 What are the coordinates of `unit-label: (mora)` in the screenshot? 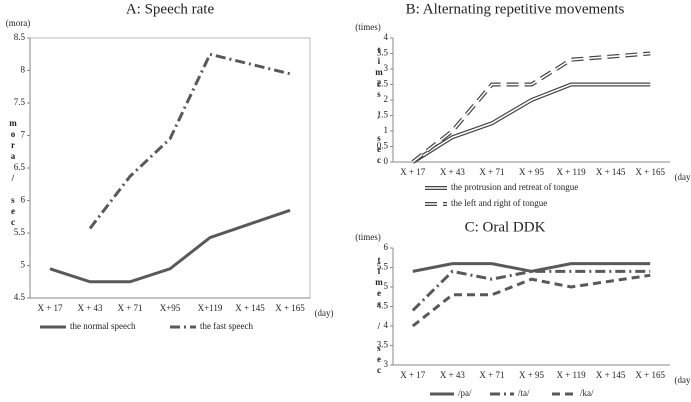 It's located at (18, 23).